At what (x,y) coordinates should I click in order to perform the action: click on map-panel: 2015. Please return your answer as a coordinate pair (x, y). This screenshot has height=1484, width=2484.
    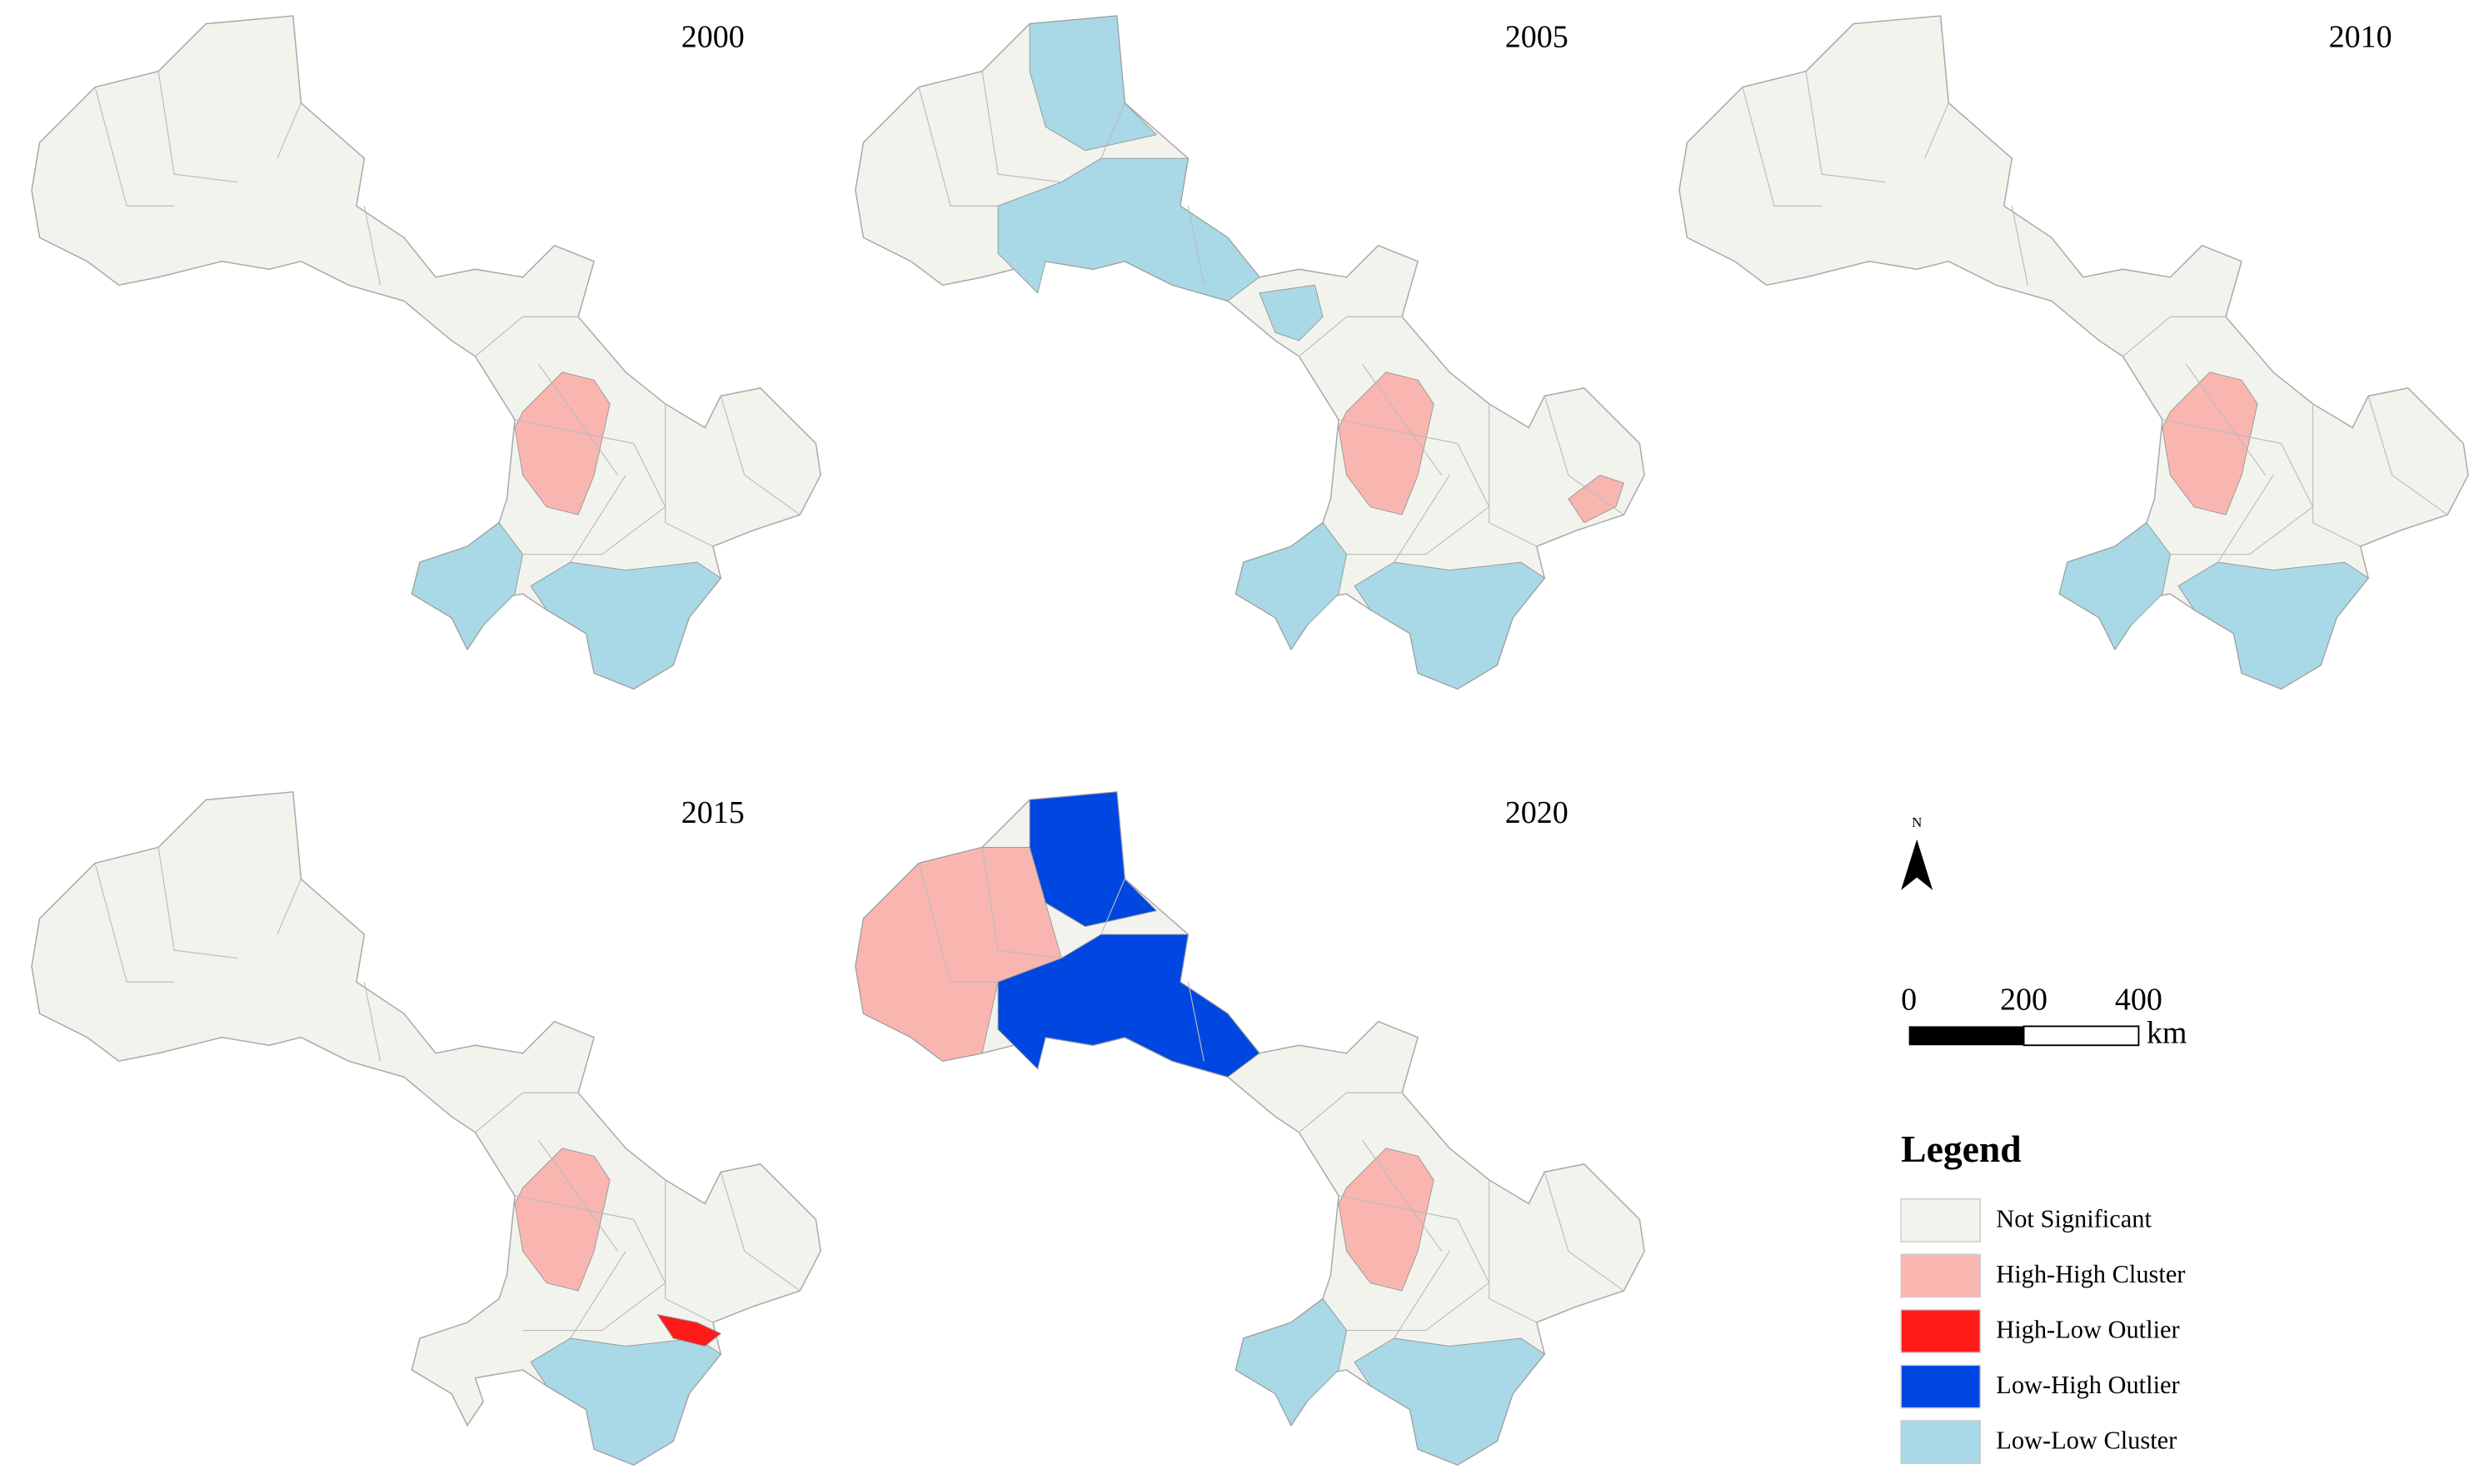
    Looking at the image, I should click on (426, 1129).